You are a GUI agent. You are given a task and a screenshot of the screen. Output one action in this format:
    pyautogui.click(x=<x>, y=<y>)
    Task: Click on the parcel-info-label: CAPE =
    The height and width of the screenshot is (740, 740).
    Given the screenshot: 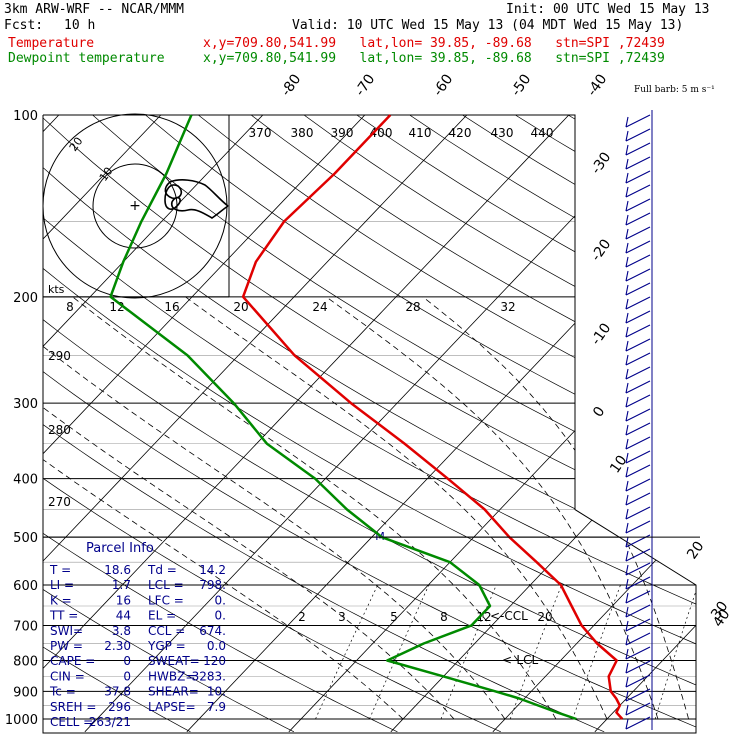 What is the action you would take?
    pyautogui.click(x=72, y=661)
    